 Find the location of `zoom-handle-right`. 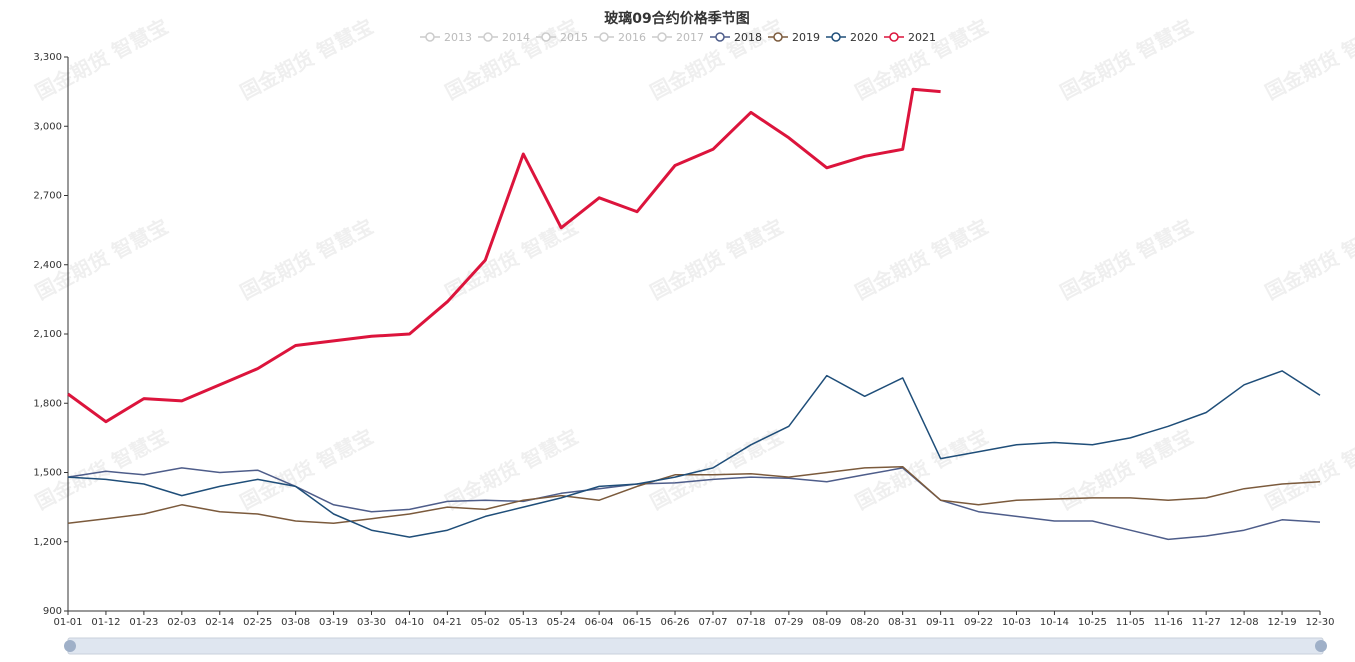

zoom-handle-right is located at coordinates (1321, 646).